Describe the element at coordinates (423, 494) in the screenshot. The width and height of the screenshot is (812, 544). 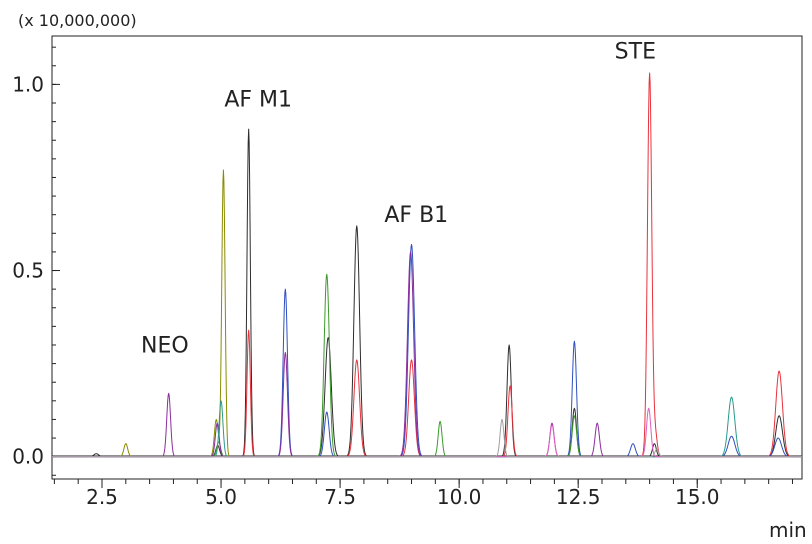
I see `x-axis: 2.5 5.0 7.5 10.0 12.5 15.0` at that location.